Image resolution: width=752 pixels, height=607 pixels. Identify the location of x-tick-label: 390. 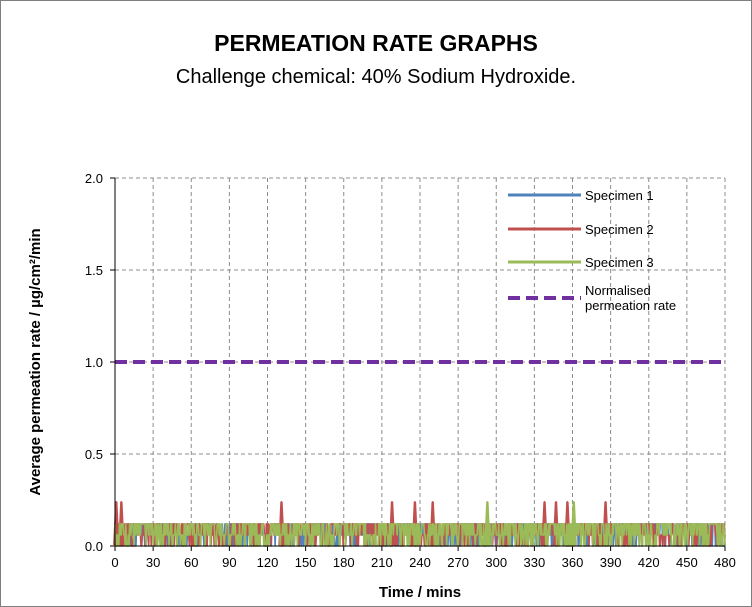
(611, 562).